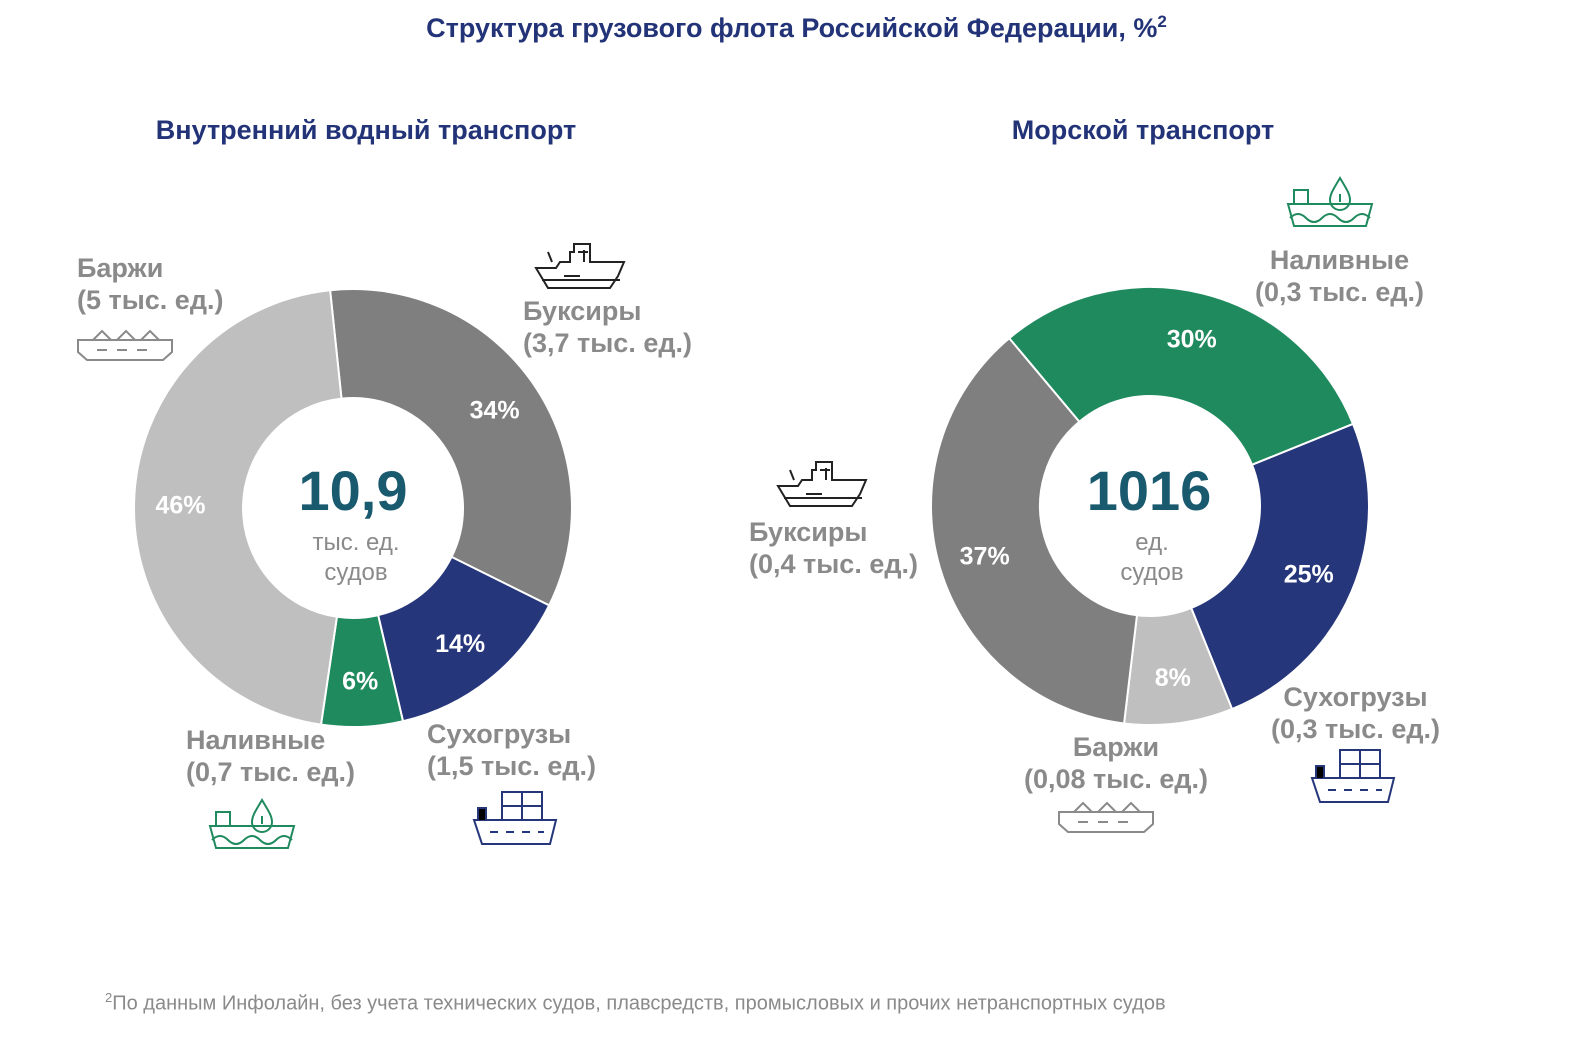  I want to click on label-inland-dry: Сухогрузы (1,5 тыс. ед.), so click(511, 750).